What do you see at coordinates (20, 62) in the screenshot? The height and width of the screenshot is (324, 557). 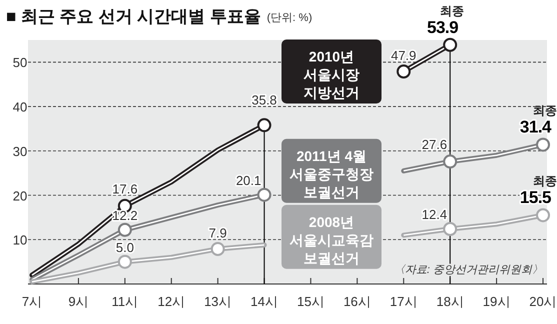 I see `y-tick-label: 50` at bounding box center [20, 62].